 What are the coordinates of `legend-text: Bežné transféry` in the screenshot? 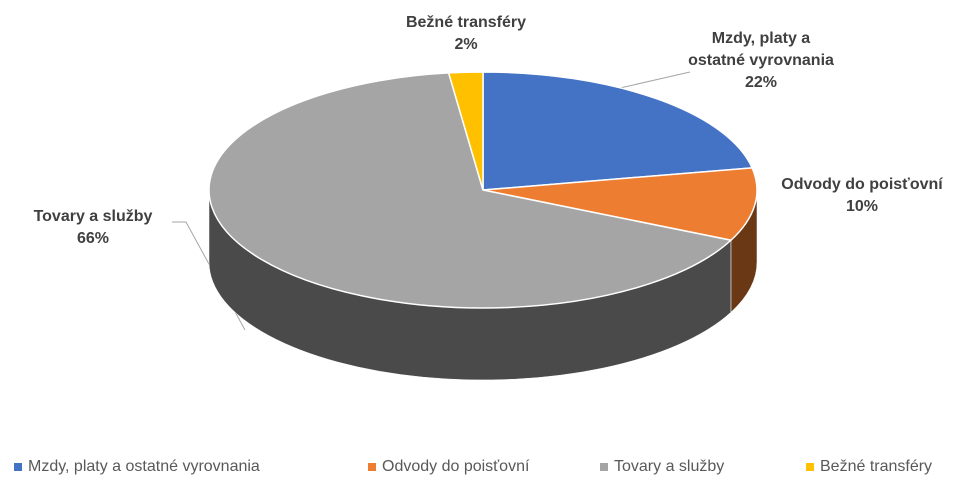 It's located at (876, 466).